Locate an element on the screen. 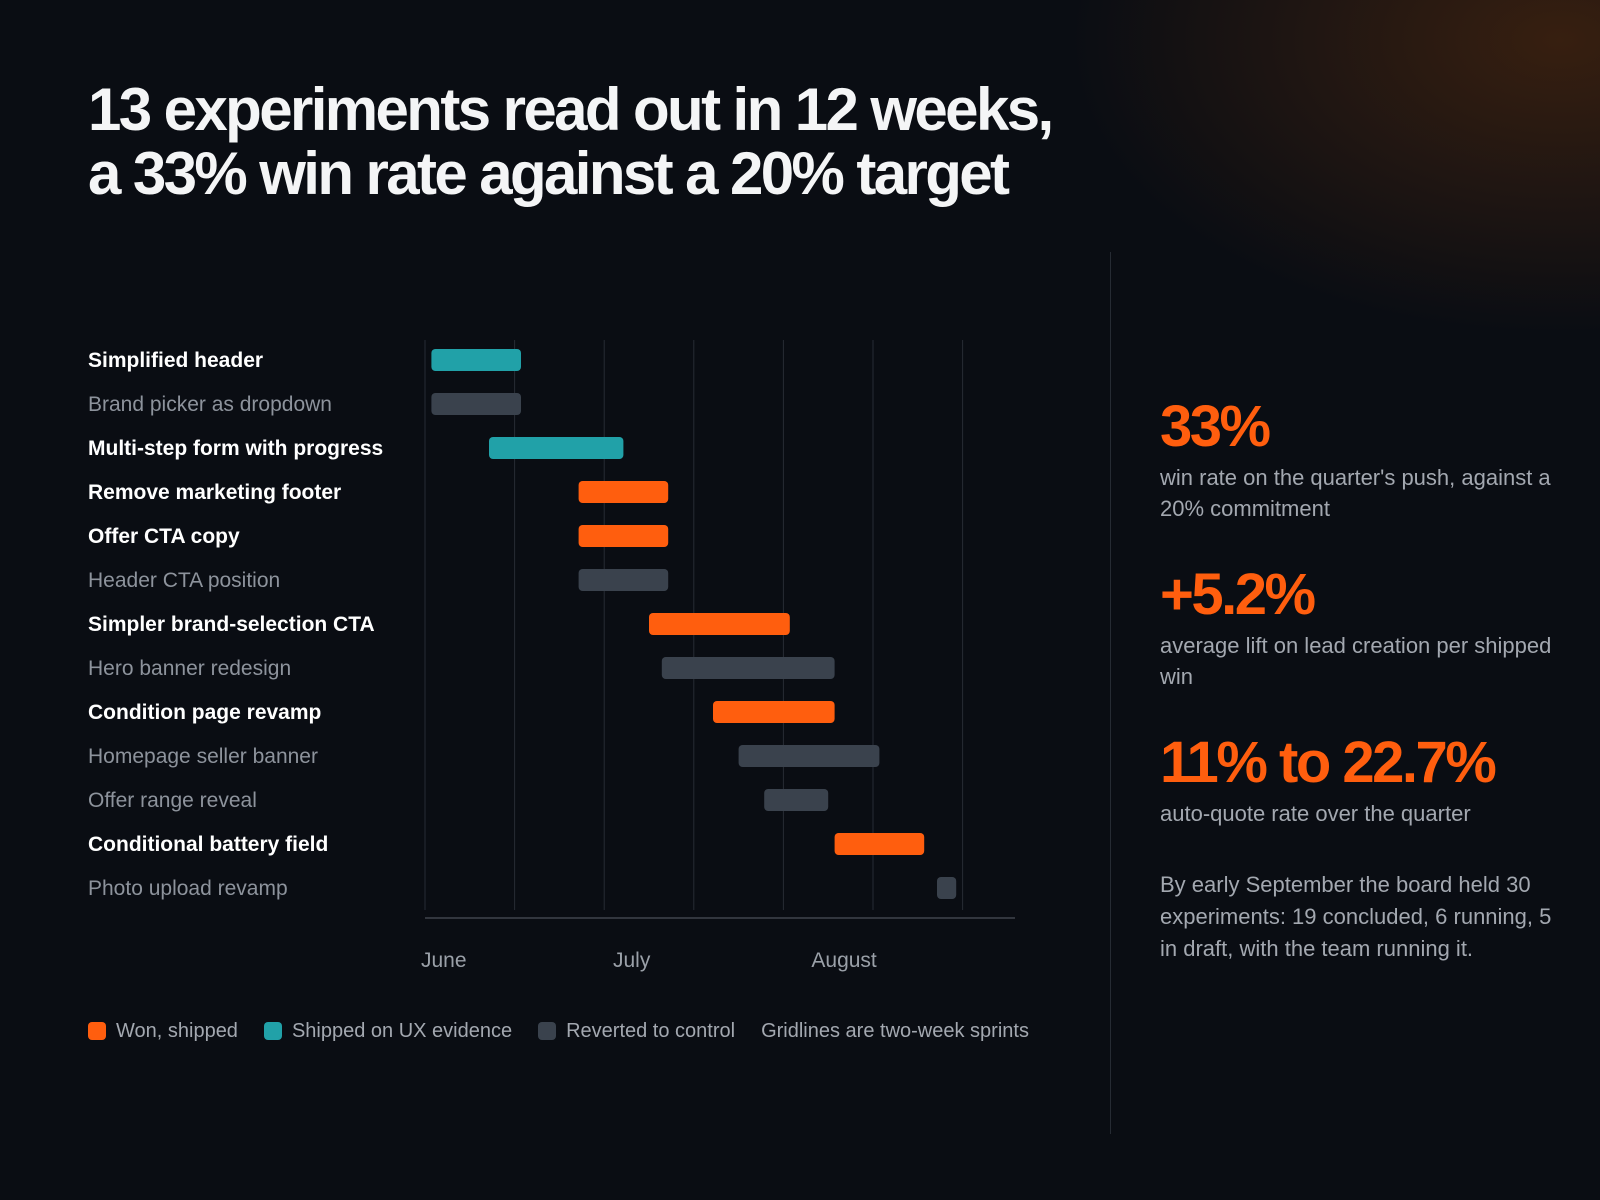 The image size is (1600, 1200). bar-photo-upload-revamp is located at coordinates (947, 888).